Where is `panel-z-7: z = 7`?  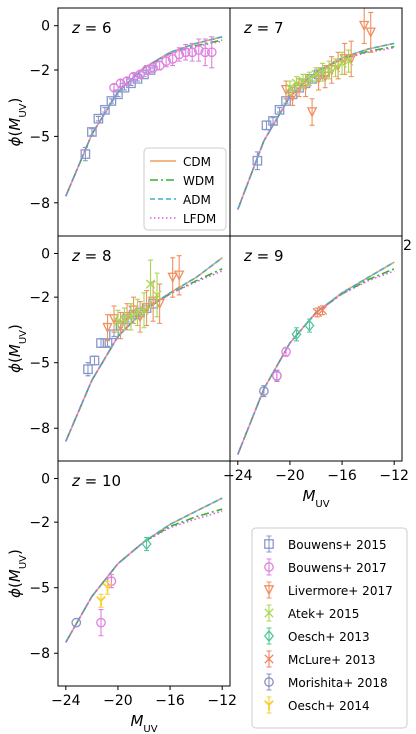 panel-z-7: z = 7 is located at coordinates (316, 122).